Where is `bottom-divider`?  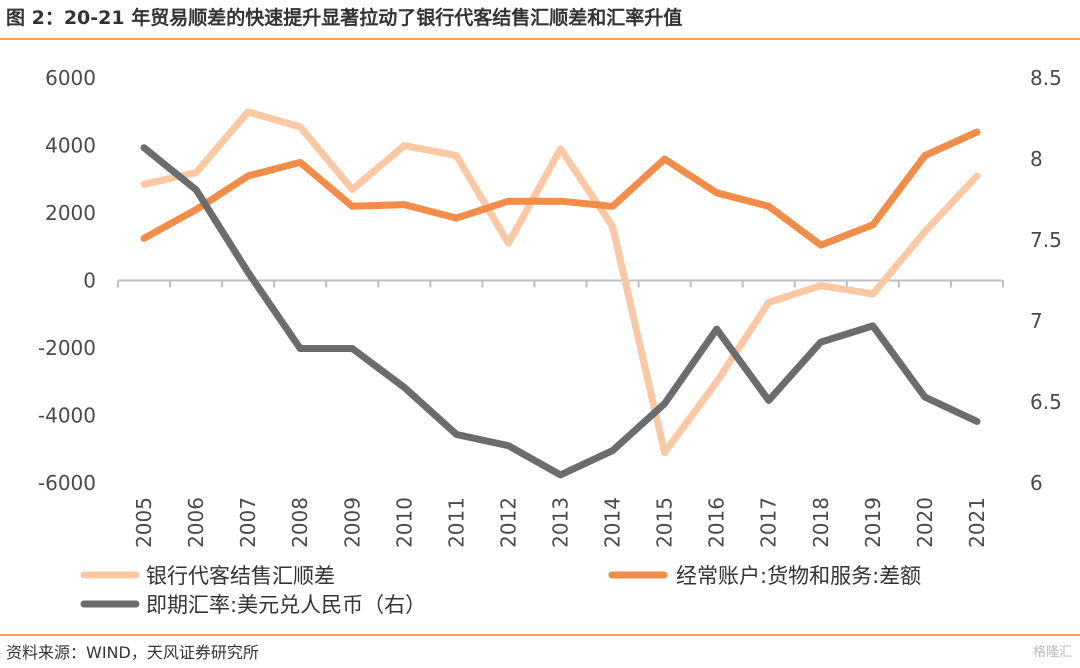 bottom-divider is located at coordinates (540, 635).